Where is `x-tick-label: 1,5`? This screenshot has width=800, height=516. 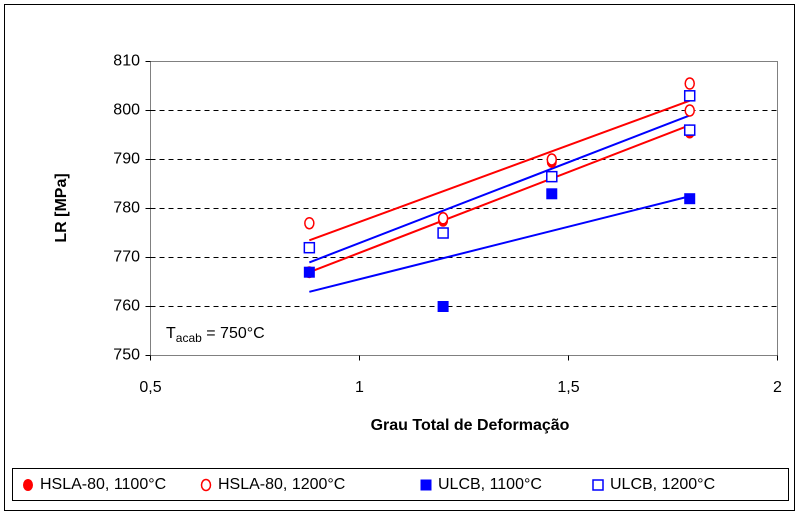
x-tick-label: 1,5 is located at coordinates (568, 387).